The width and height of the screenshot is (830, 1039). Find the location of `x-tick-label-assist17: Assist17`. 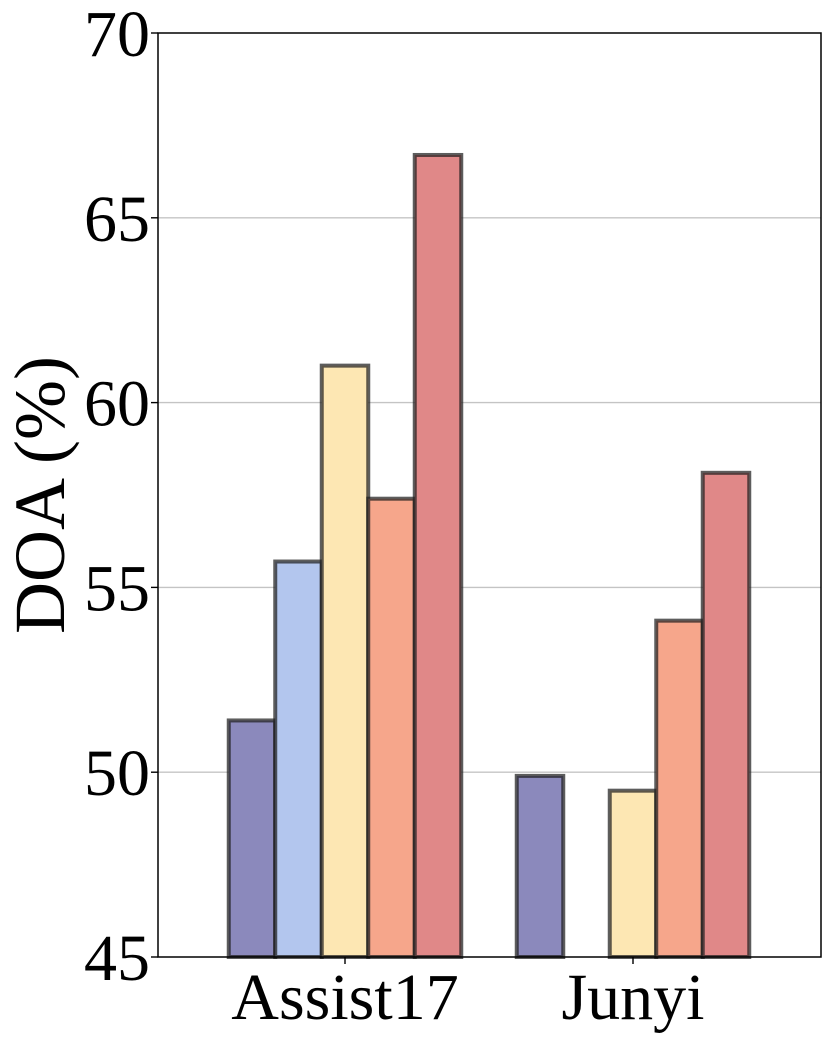

x-tick-label-assist17: Assist17 is located at coordinates (344, 997).